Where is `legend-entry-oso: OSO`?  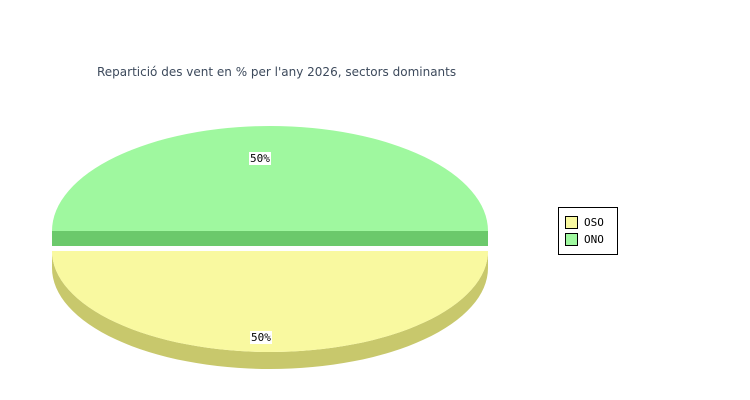
legend-entry-oso: OSO is located at coordinates (591, 222).